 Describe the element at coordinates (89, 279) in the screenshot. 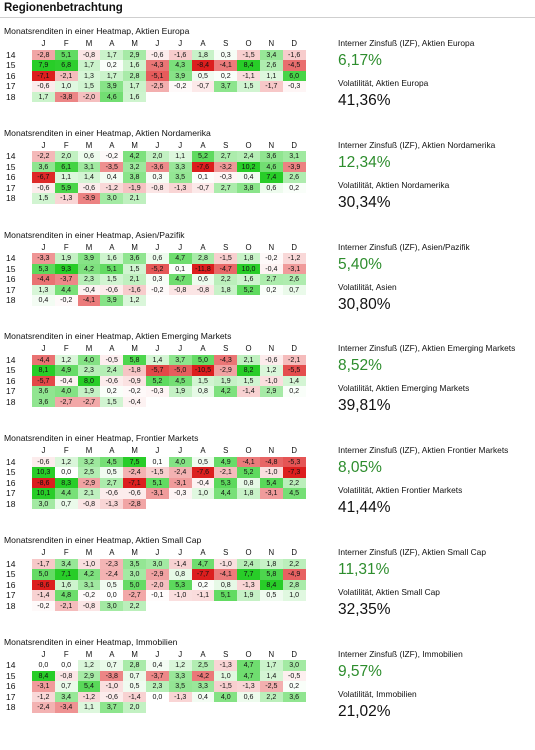

I see `heatmap-cell: 2,3` at that location.